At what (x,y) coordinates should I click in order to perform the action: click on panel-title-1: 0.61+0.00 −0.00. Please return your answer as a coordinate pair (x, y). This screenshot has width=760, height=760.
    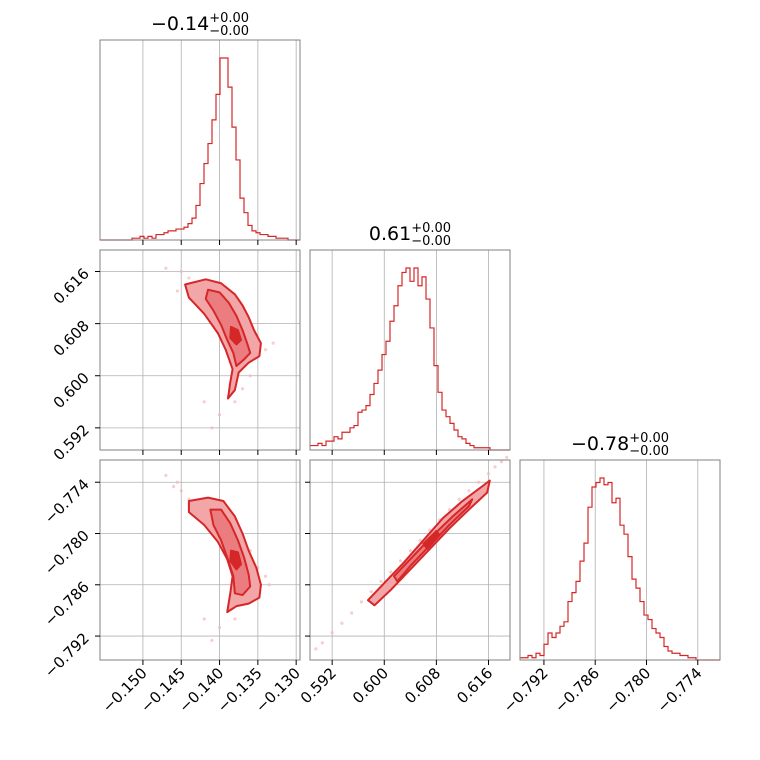
    Looking at the image, I should click on (410, 235).